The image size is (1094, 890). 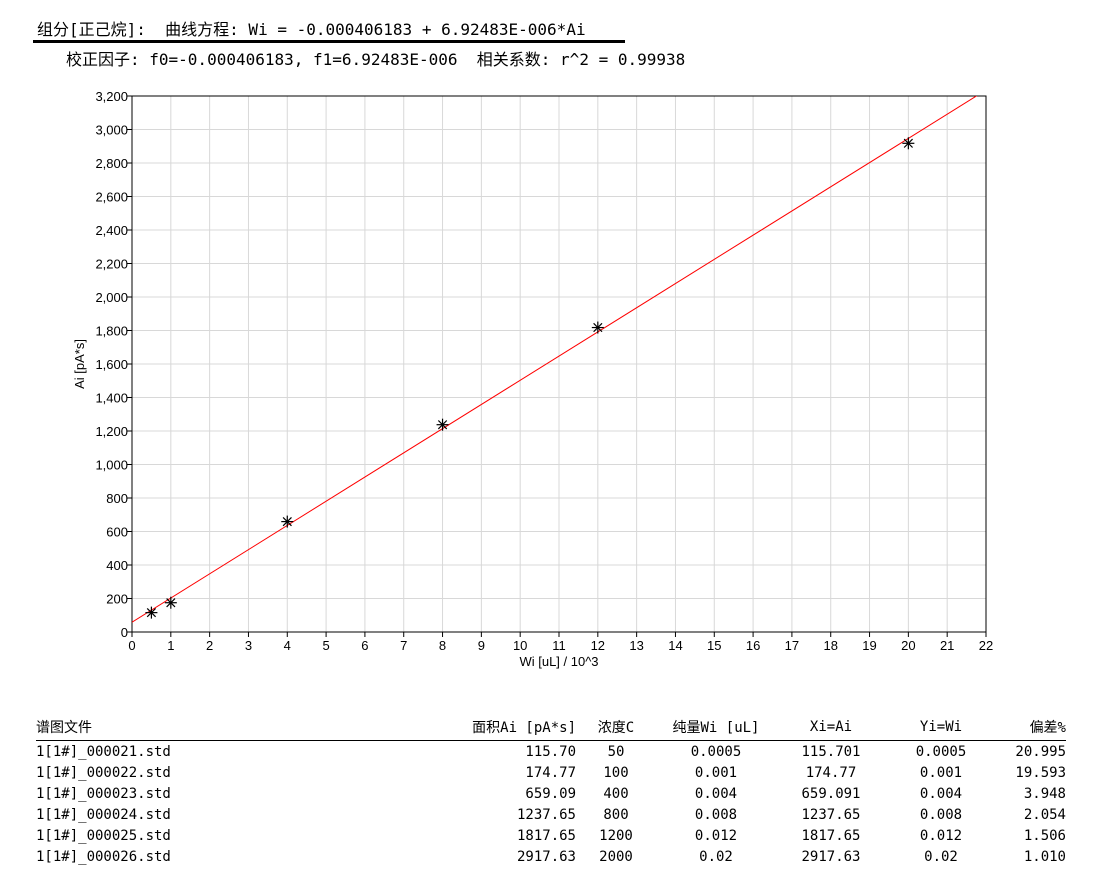 I want to click on x-tick-label: 6, so click(x=364, y=645).